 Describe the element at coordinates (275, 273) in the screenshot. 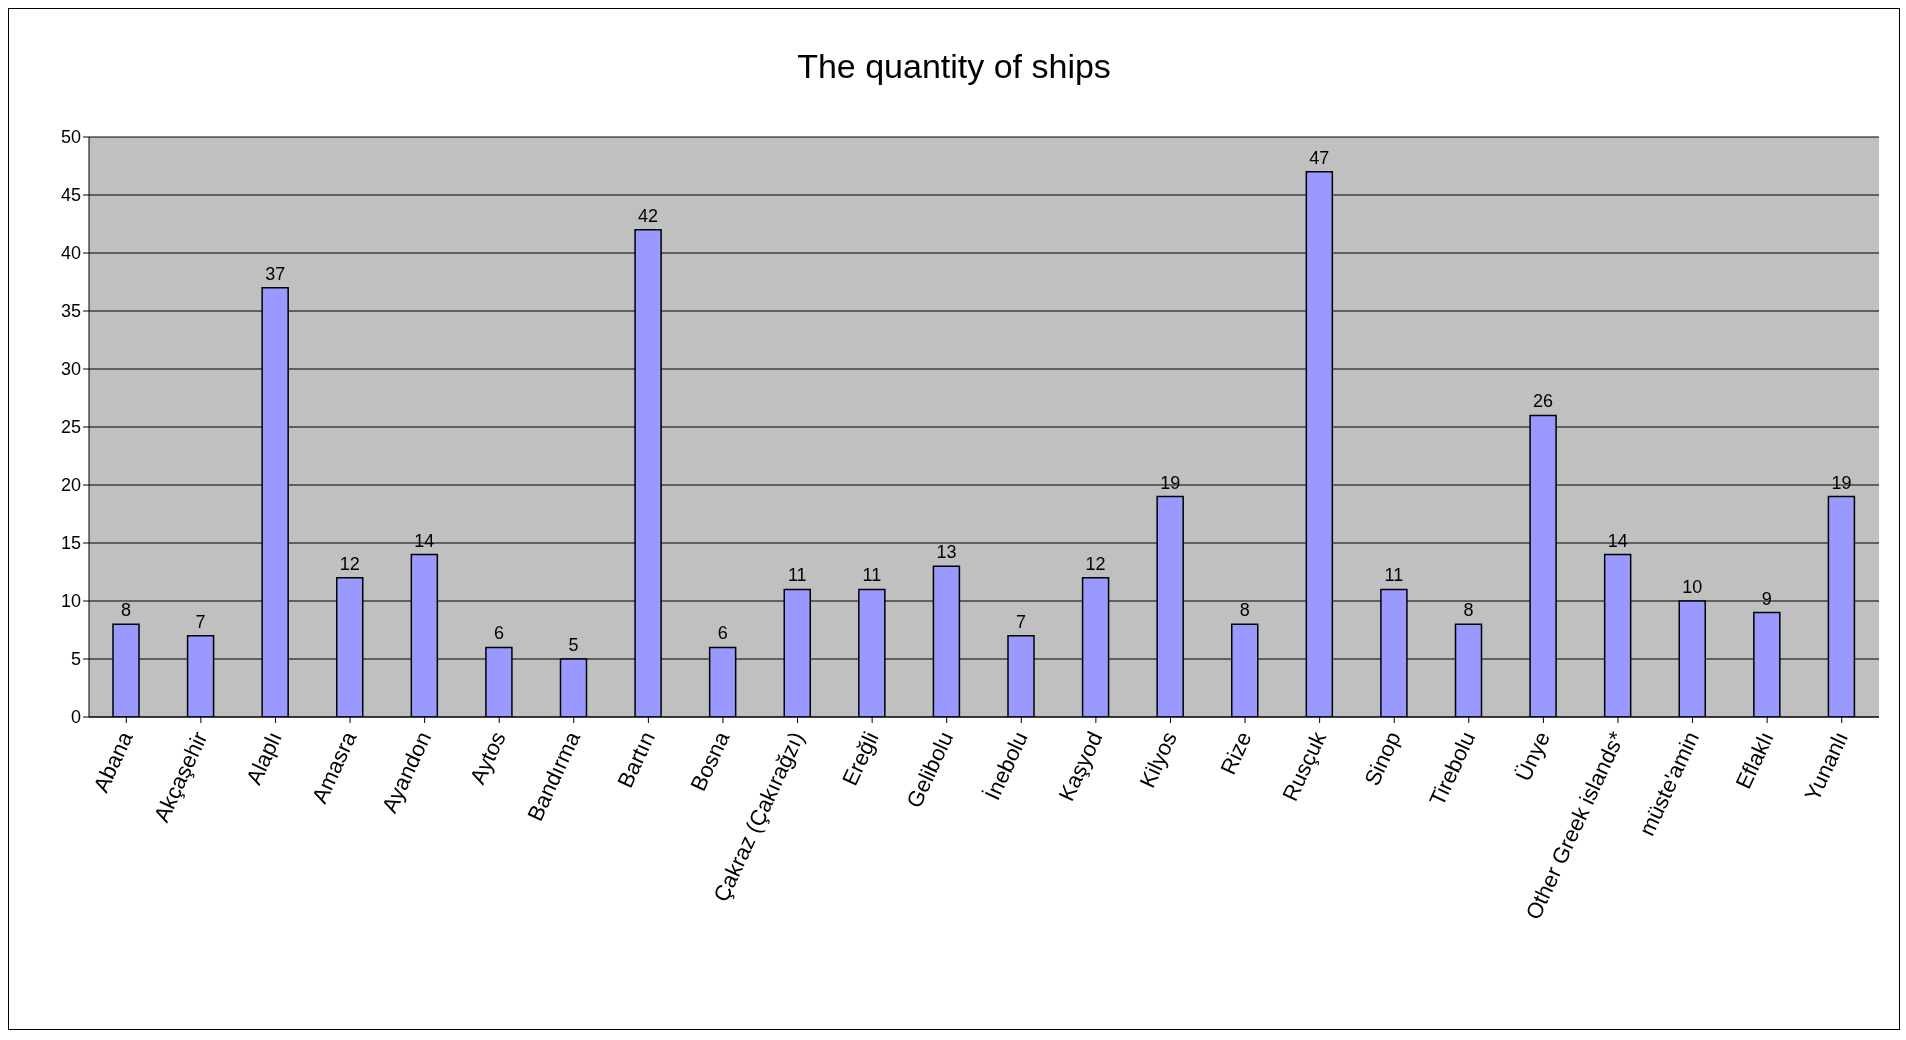

I see `data-label: 37` at that location.